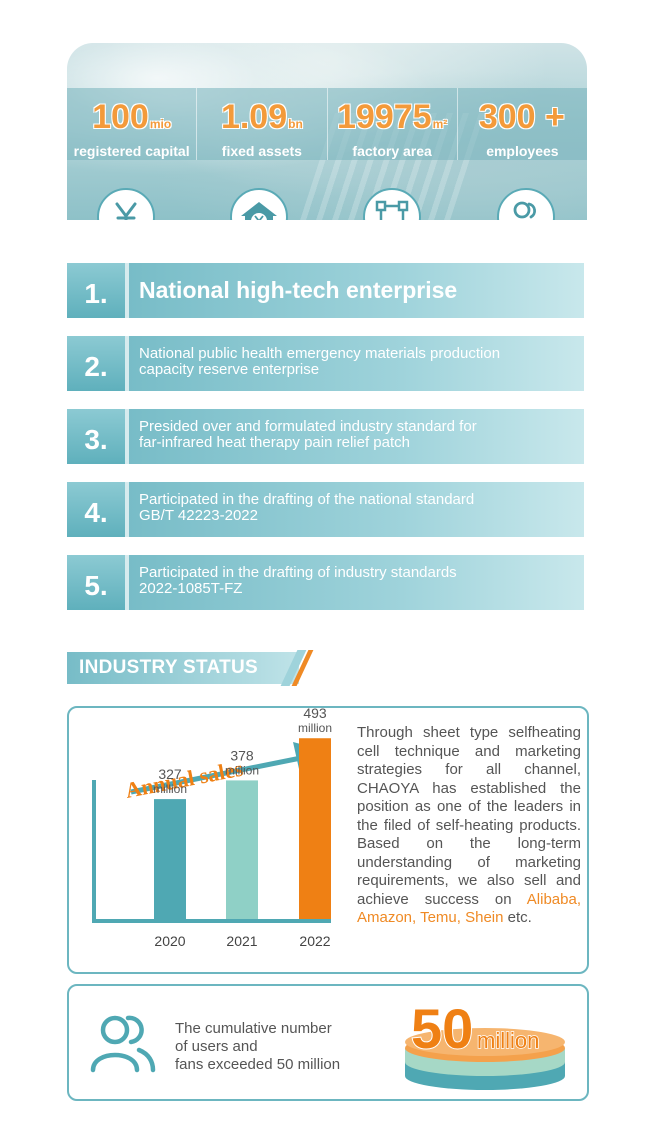 This screenshot has height=1141, width=650. What do you see at coordinates (315, 714) in the screenshot?
I see `bar-value-label: 493` at bounding box center [315, 714].